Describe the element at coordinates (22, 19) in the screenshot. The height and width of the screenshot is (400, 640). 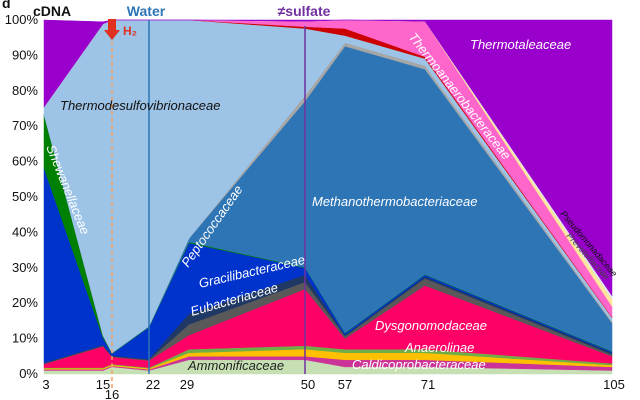
I see `y-tick-label: 100%` at that location.